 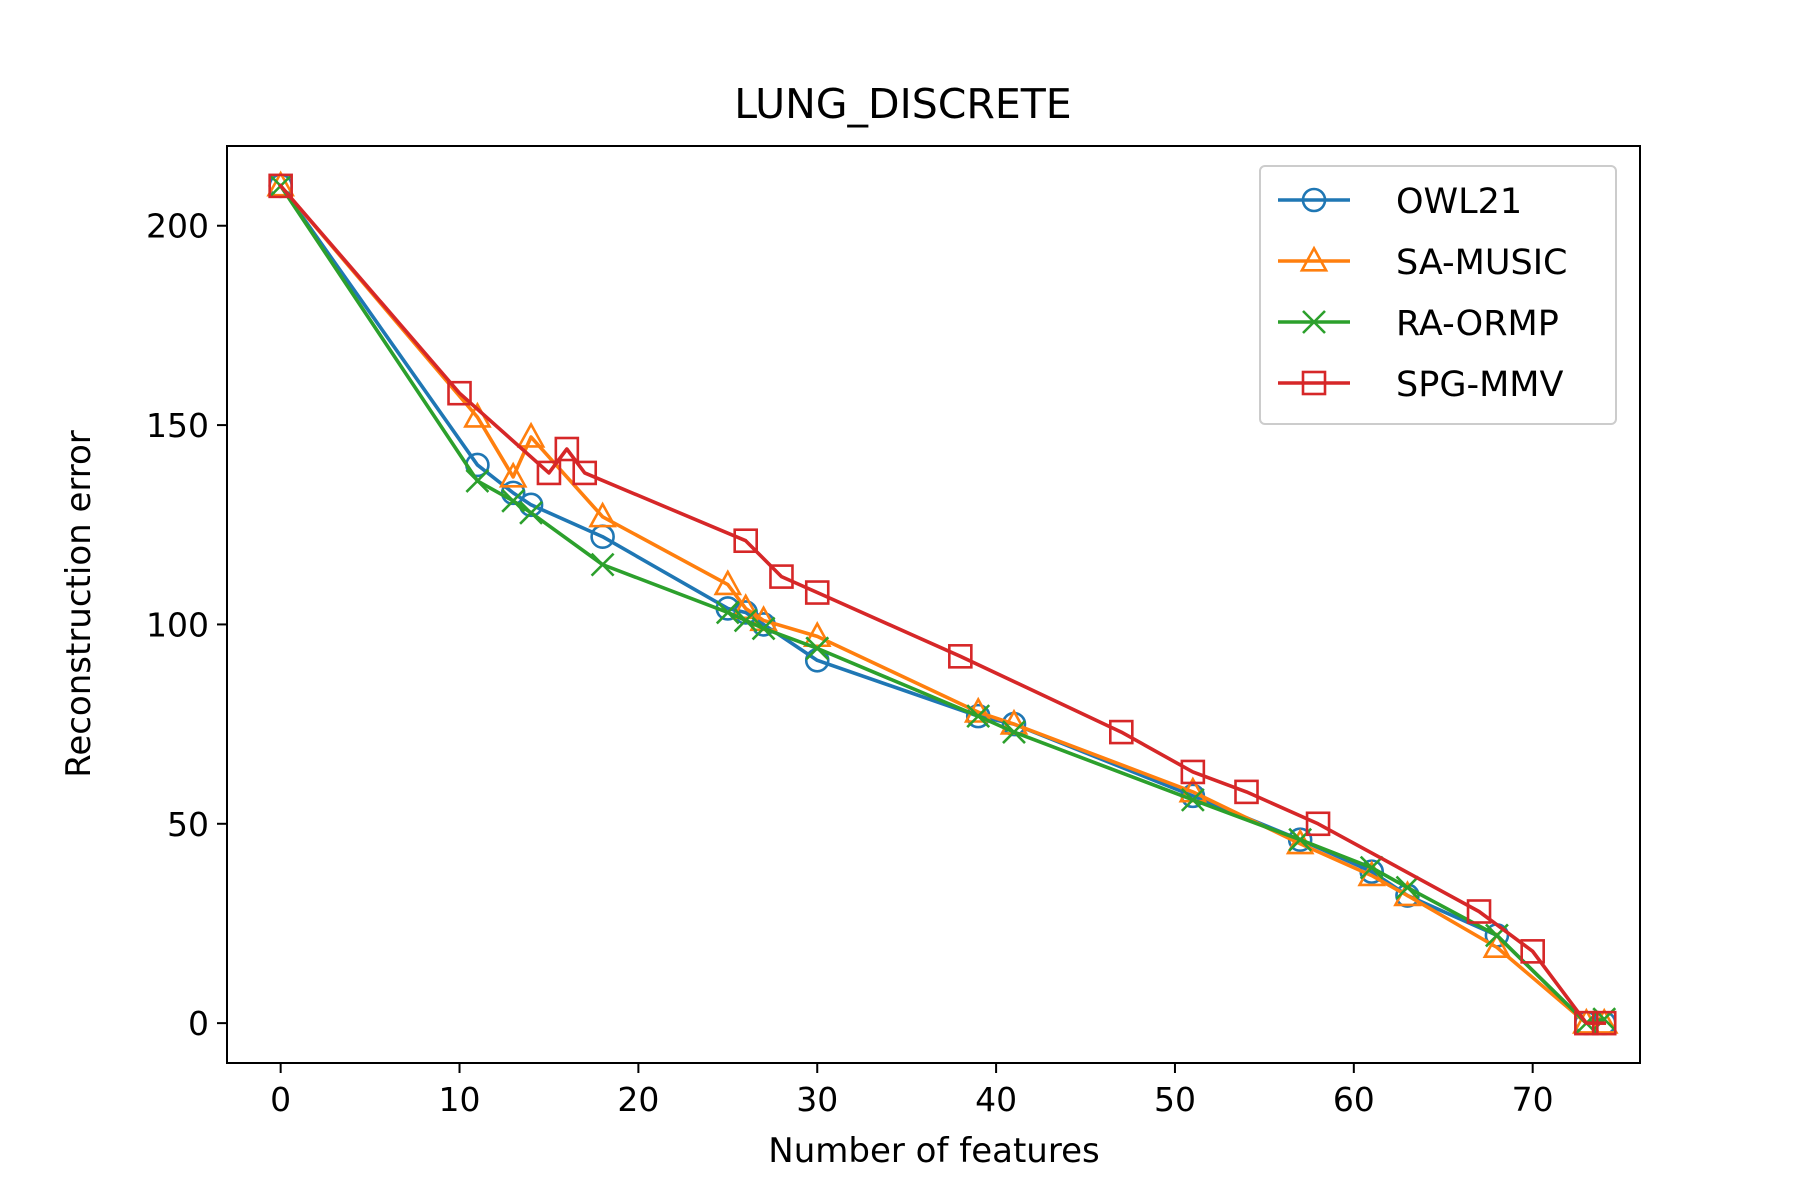 What do you see at coordinates (1314, 322) in the screenshot?
I see `legend-marker-ra-ormp` at bounding box center [1314, 322].